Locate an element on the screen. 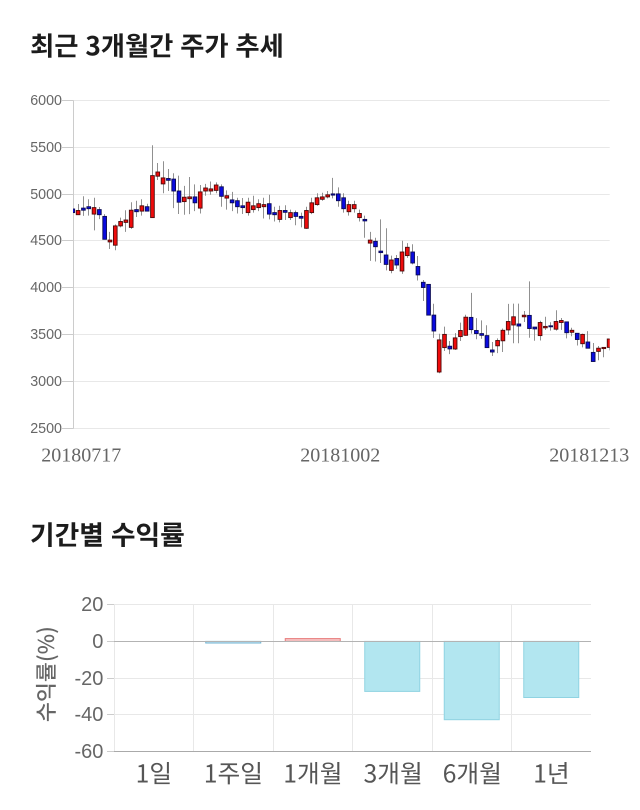  svg-text: 2500 is located at coordinates (46, 429).